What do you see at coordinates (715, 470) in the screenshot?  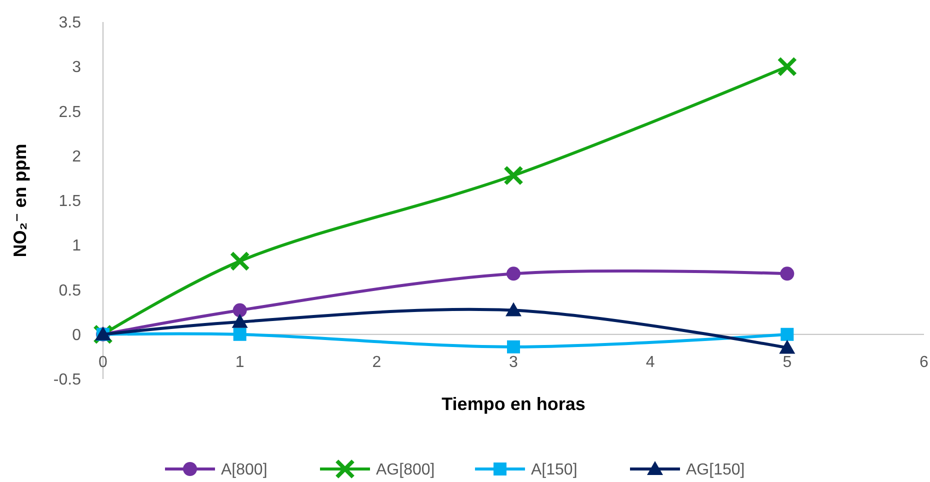 I see `legend-label: AG[150]` at bounding box center [715, 470].